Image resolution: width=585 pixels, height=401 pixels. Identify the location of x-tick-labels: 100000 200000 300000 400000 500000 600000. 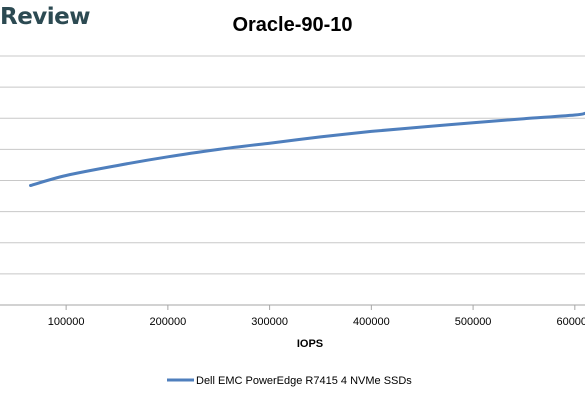
(316, 316).